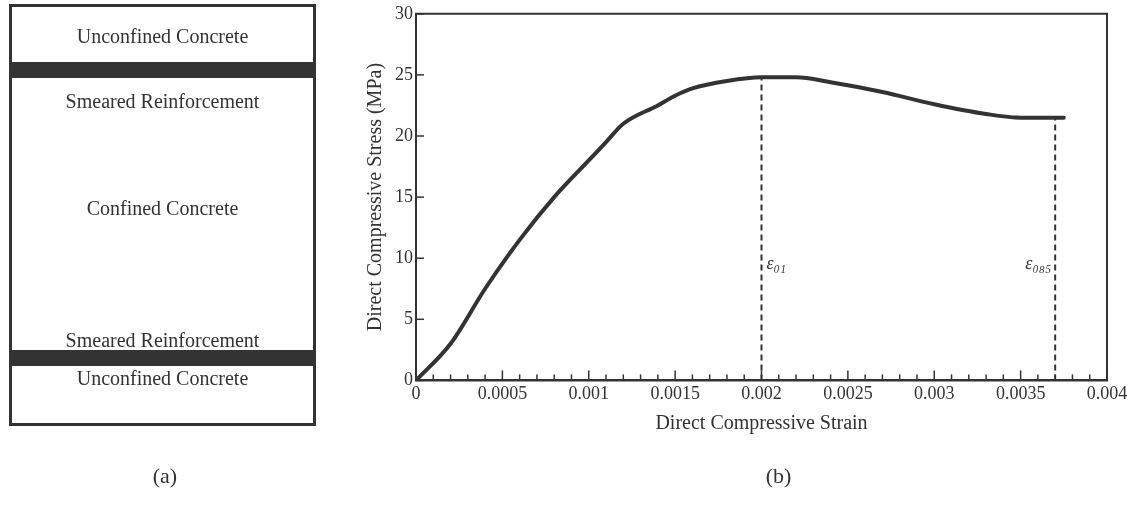  Describe the element at coordinates (1038, 263) in the screenshot. I see `ref-line-label: ε₀₈₅` at that location.